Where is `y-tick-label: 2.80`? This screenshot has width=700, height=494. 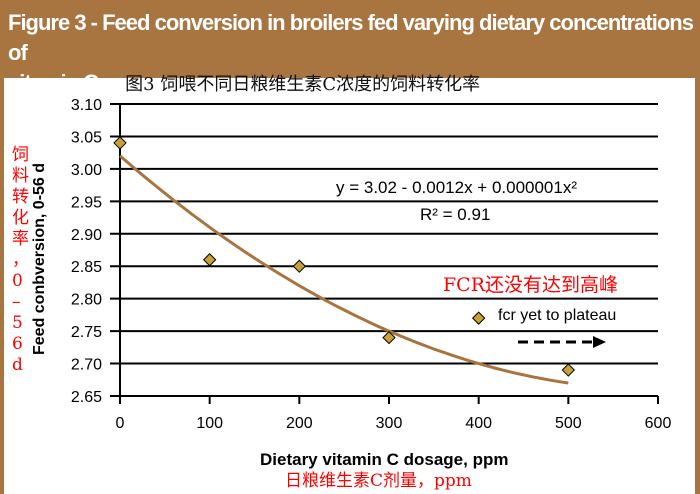 y-tick-label: 2.80 is located at coordinates (86, 300).